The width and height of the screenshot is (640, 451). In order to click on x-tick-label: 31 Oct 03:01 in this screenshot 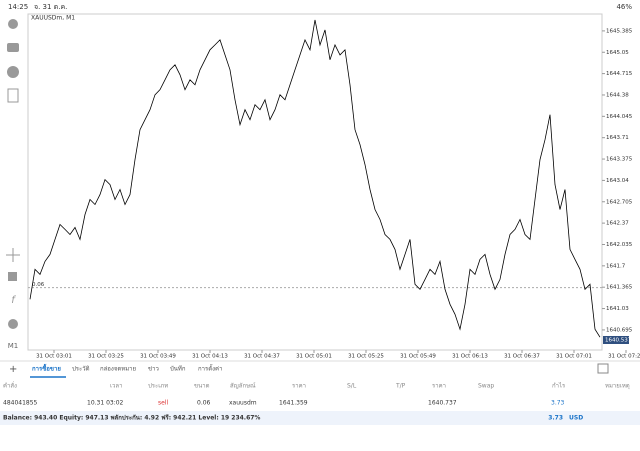, I will do `click(54, 357)`.